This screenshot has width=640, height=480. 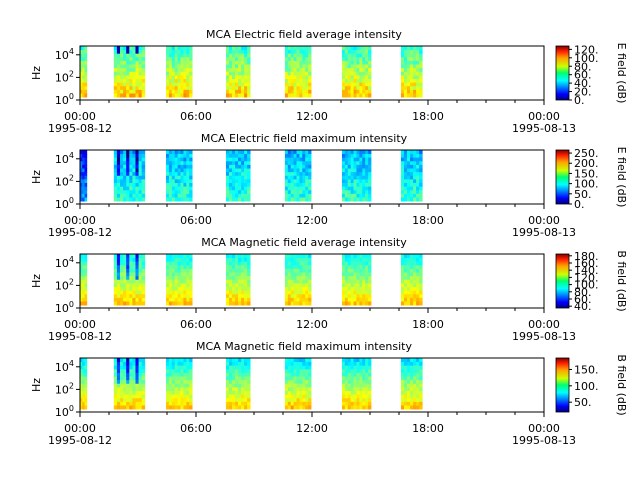 What do you see at coordinates (583, 306) in the screenshot?
I see `colorbar-tick-label: 40.` at bounding box center [583, 306].